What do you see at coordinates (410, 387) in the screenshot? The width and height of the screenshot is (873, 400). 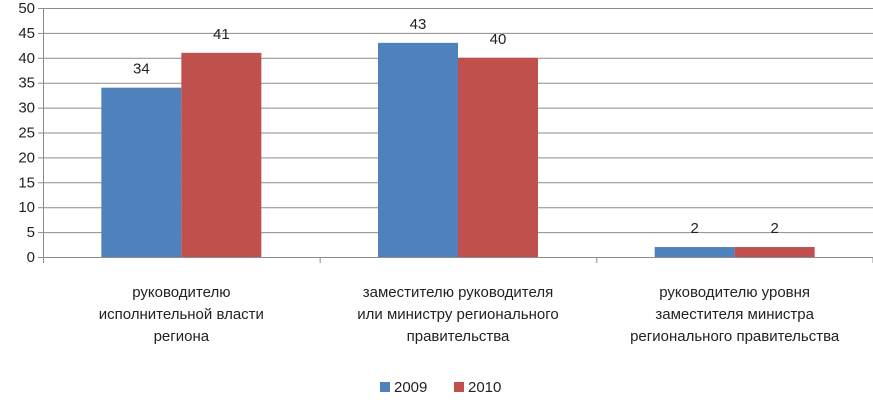 I see `legend-label-2009: 2009` at bounding box center [410, 387].